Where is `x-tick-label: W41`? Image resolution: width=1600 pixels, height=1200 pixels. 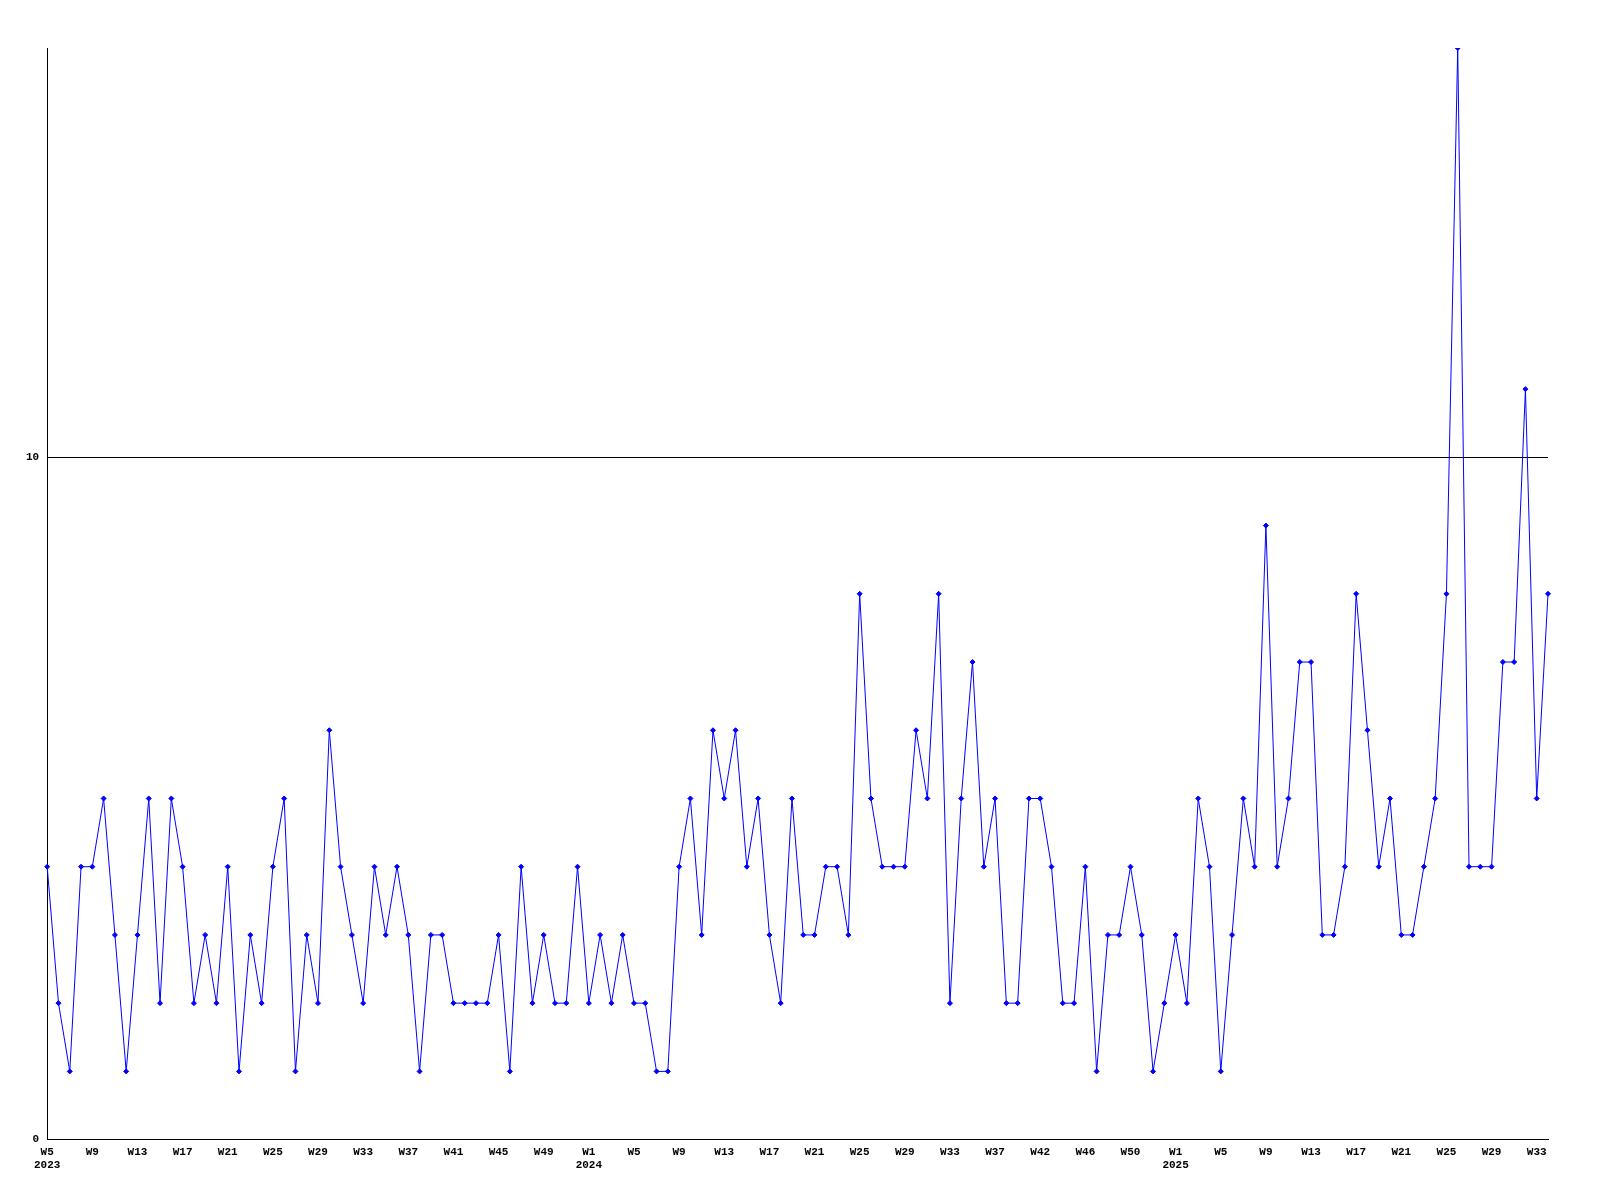
x-tick-label: W41 is located at coordinates (453, 1151).